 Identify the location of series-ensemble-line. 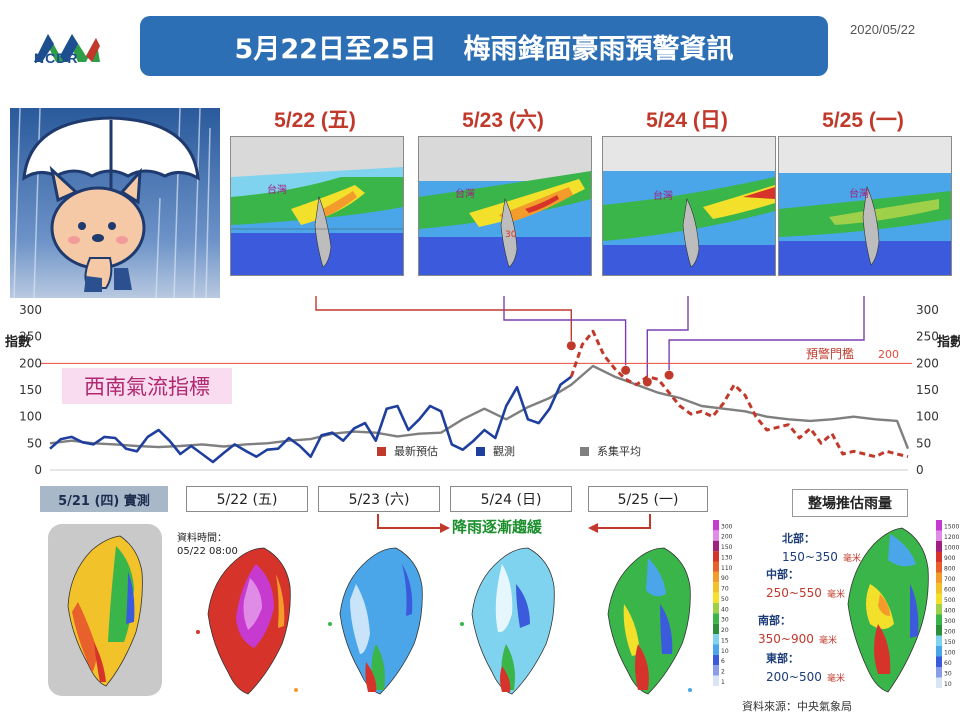
(479, 407).